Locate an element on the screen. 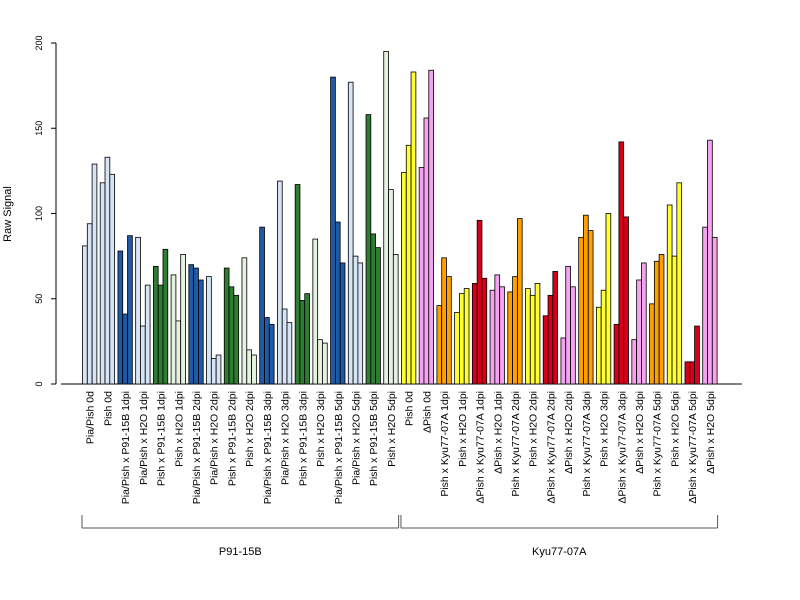  category-label: ΔPish x Kyu77-07A 5dpi is located at coordinates (693, 447).